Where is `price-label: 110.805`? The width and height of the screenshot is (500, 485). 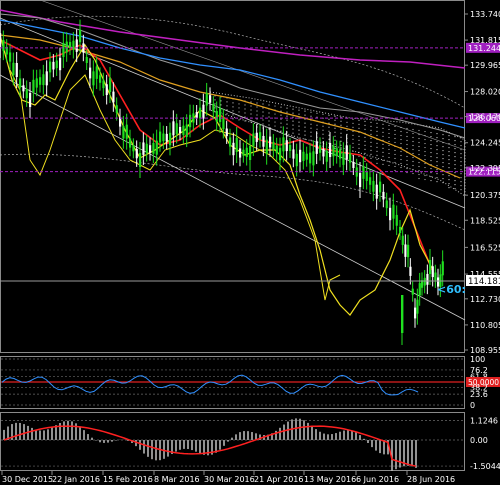
price-label: 110.805 is located at coordinates (485, 325).